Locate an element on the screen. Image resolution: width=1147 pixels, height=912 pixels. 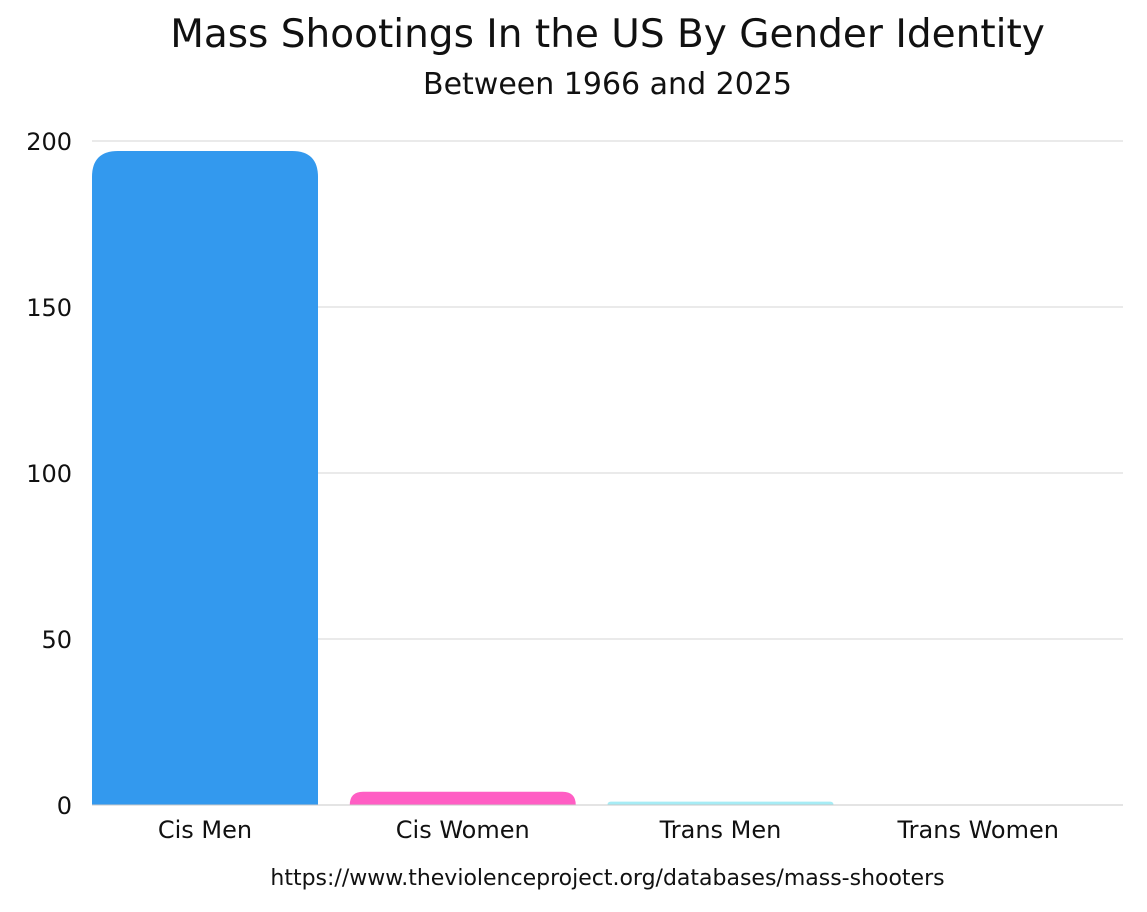
x-axis-tick-labels: Cis Men Cis Women Trans Men Trans Women is located at coordinates (608, 830).